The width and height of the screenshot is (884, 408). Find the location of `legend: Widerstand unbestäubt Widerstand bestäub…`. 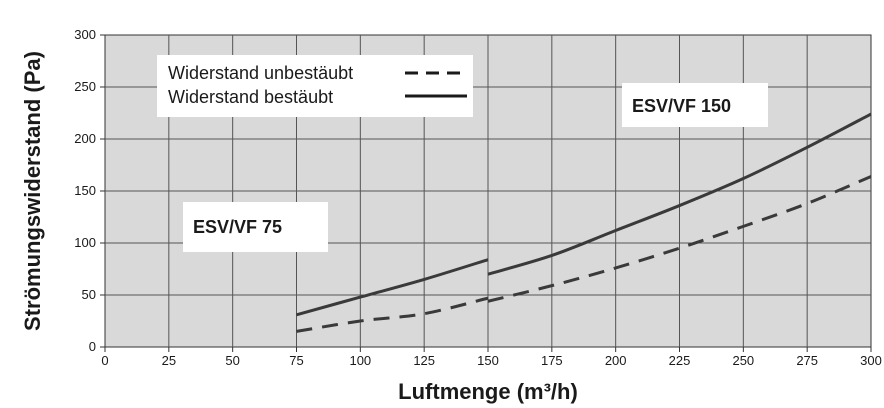

legend: Widerstand unbestäubt Widerstand bestäub… is located at coordinates (315, 86).